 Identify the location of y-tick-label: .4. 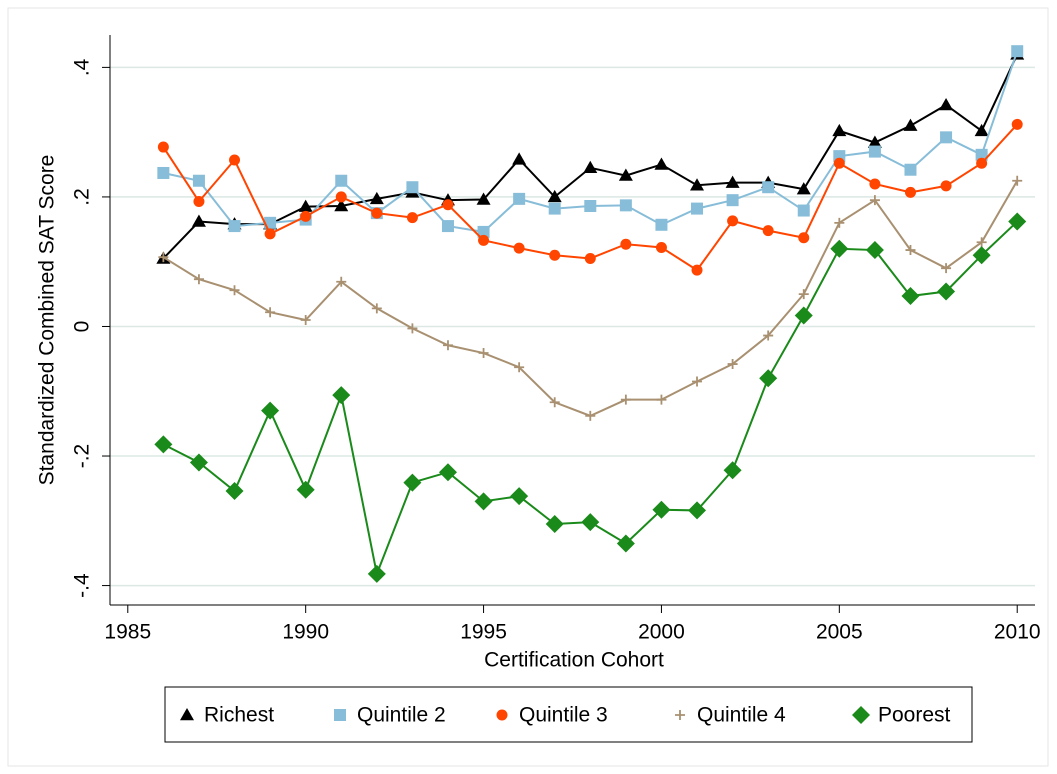
(82, 67).